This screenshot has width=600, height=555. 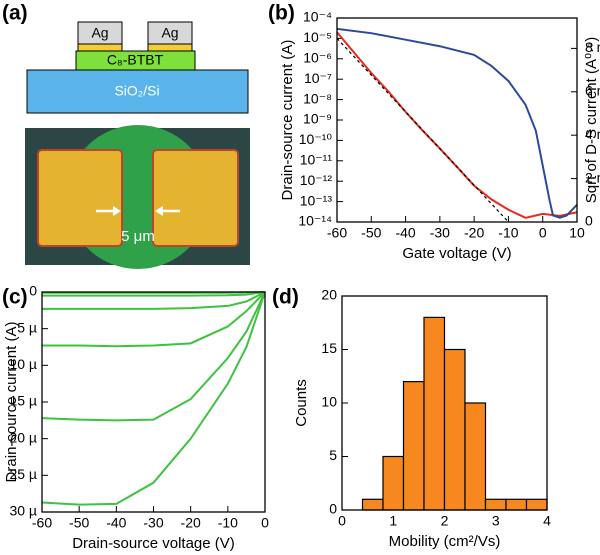 I want to click on panel-label: (b), so click(x=281, y=13).